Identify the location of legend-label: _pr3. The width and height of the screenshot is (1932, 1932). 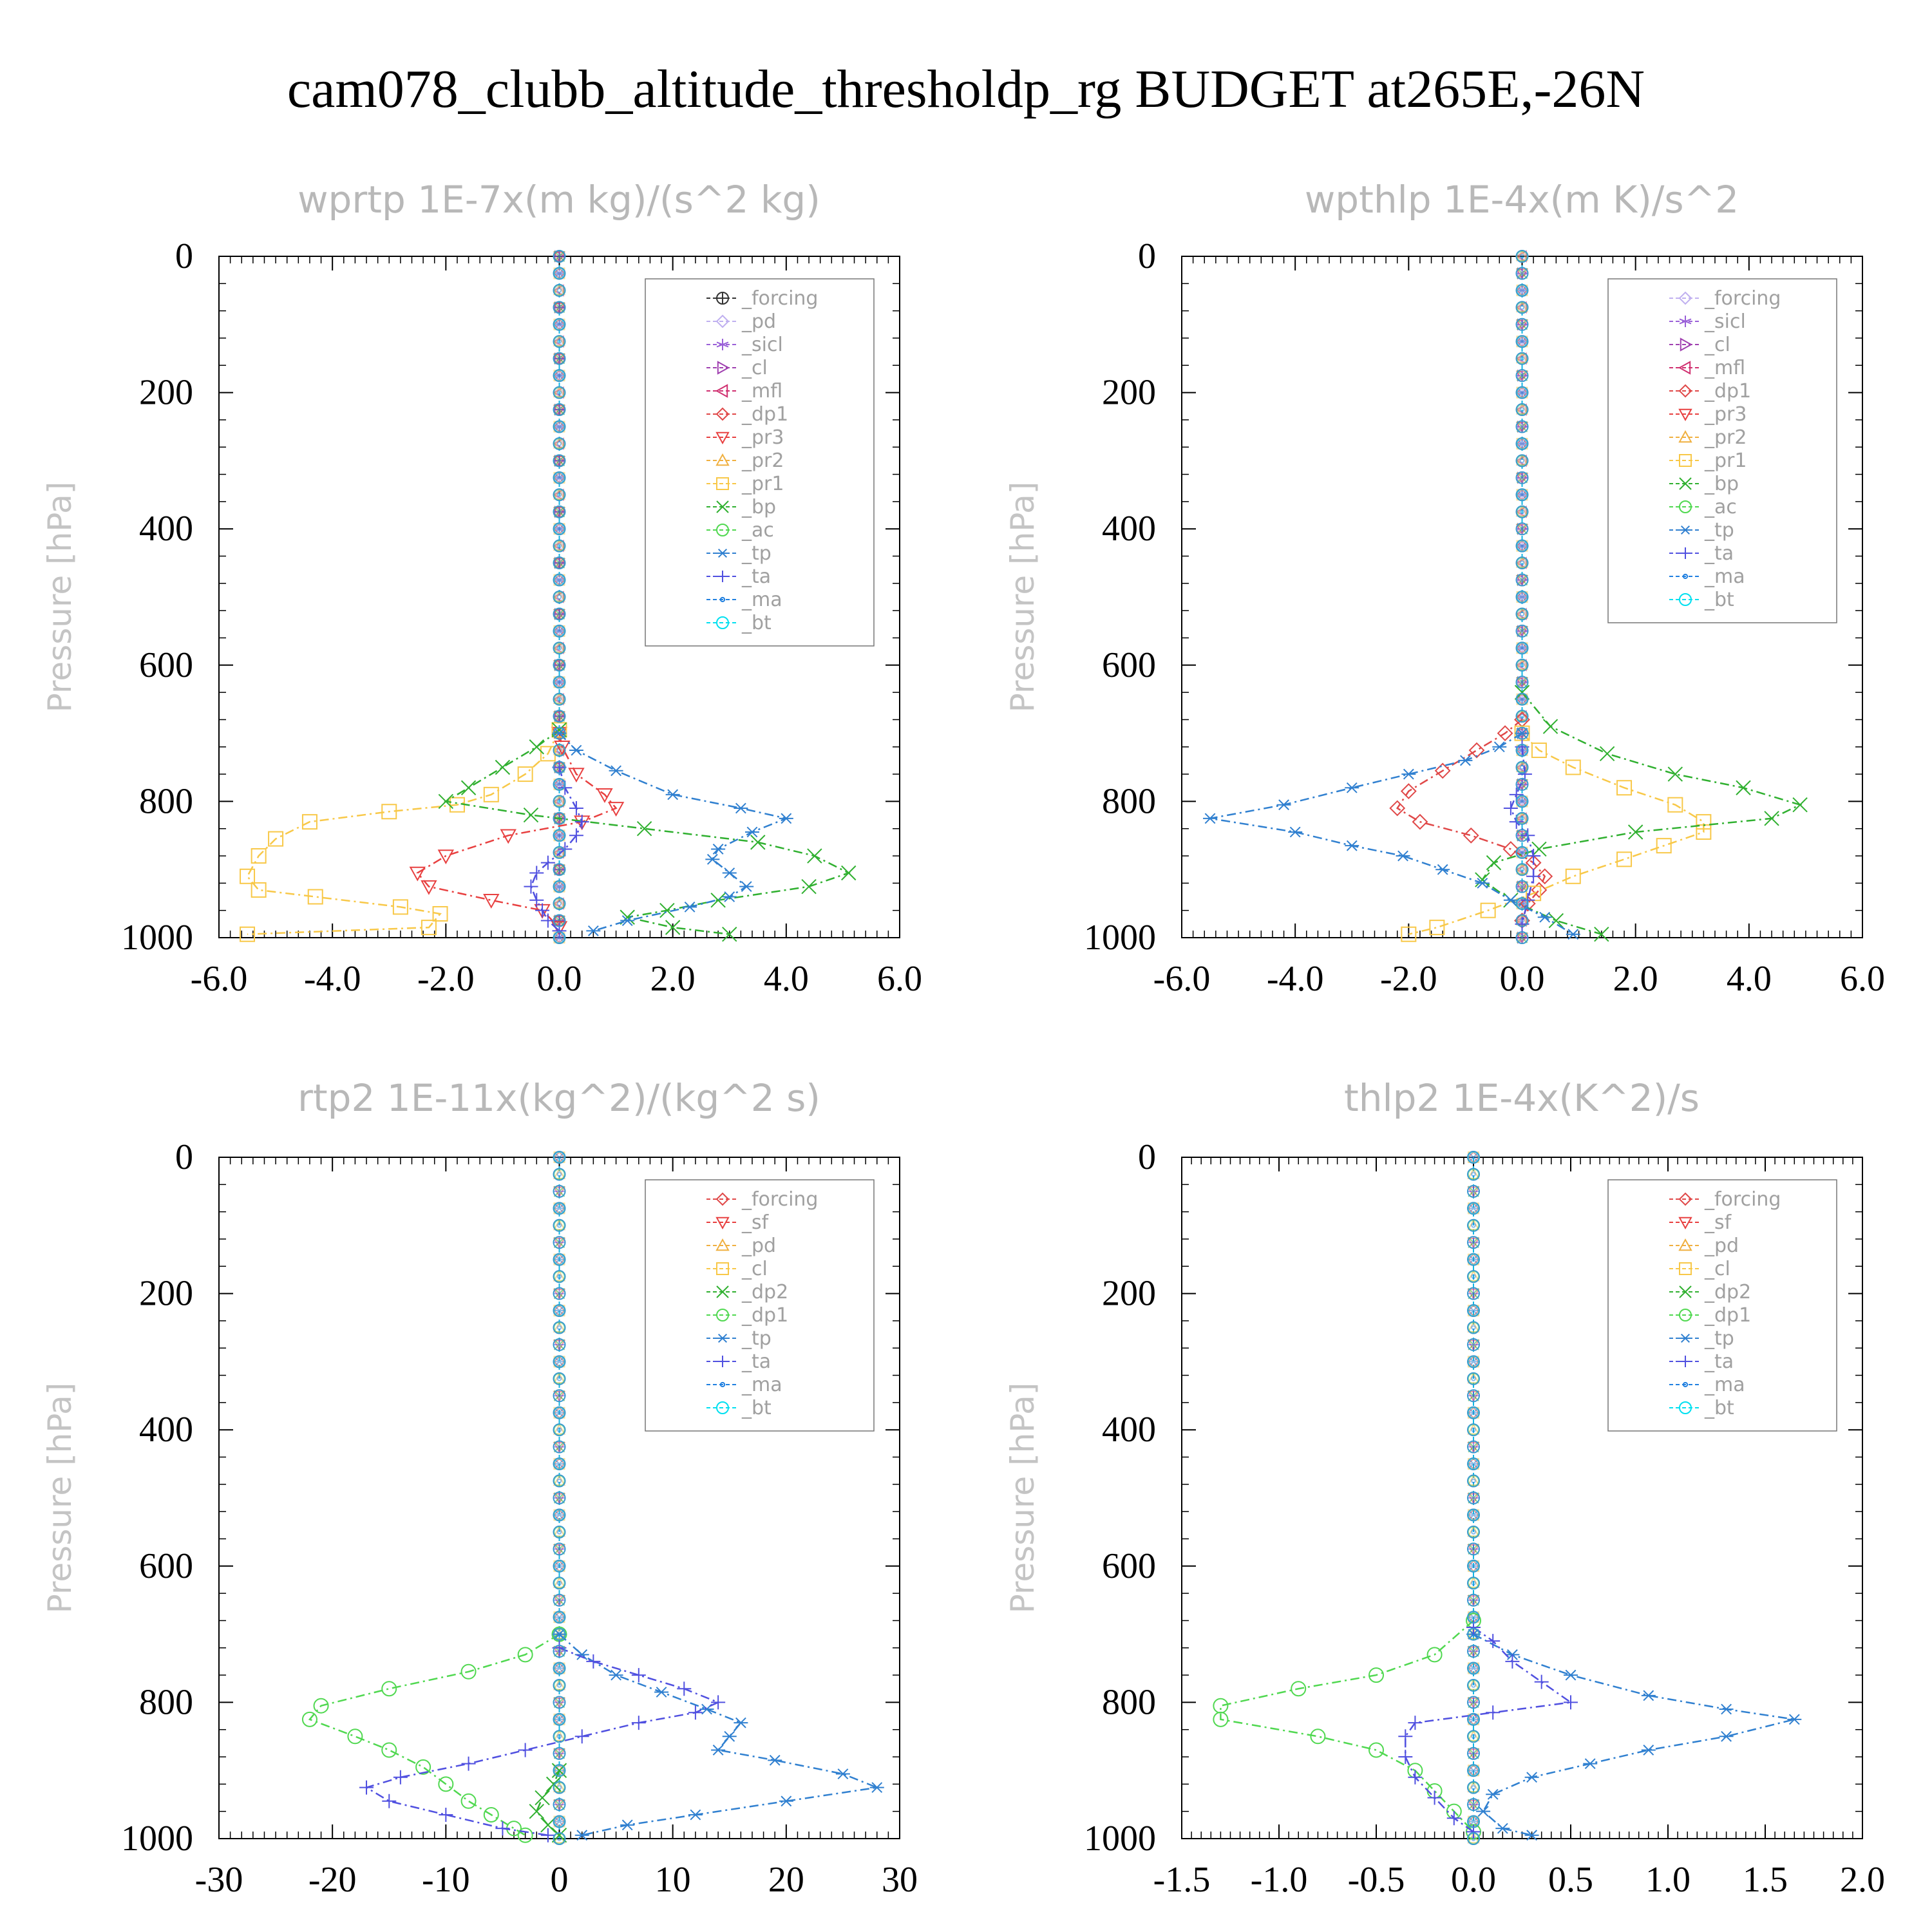
(1725, 415).